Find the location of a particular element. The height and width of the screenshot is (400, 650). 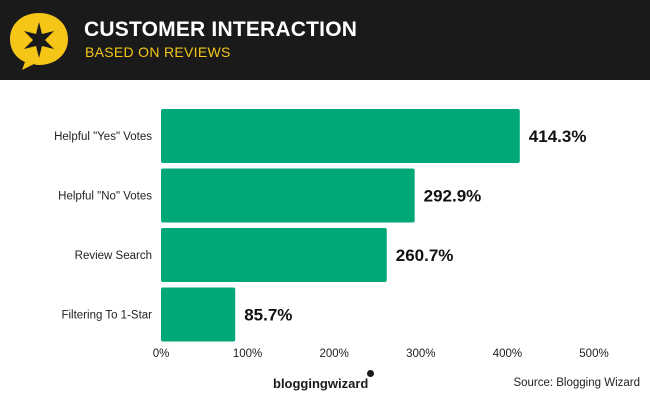

x-axis-ticks: 0% 100% 200% 300% 400% 500% is located at coordinates (381, 354).